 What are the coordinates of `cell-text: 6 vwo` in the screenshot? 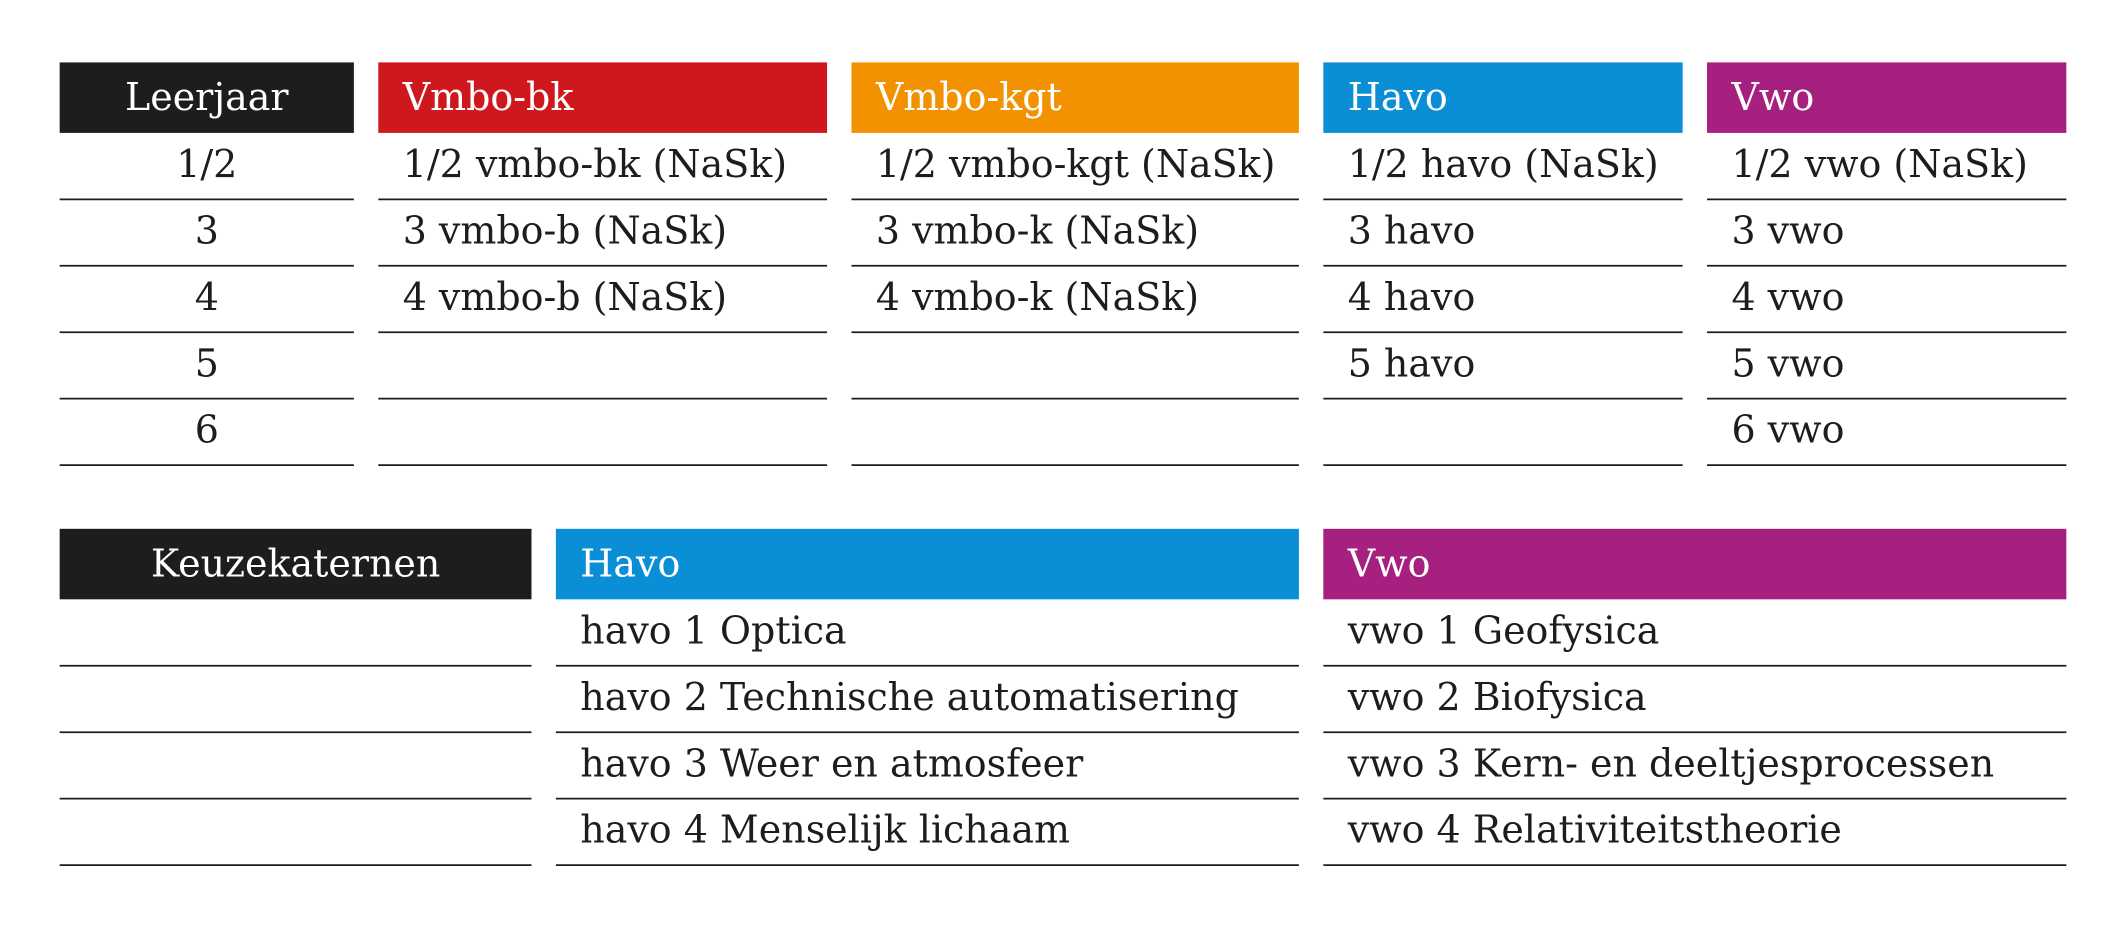 It's located at (1787, 430).